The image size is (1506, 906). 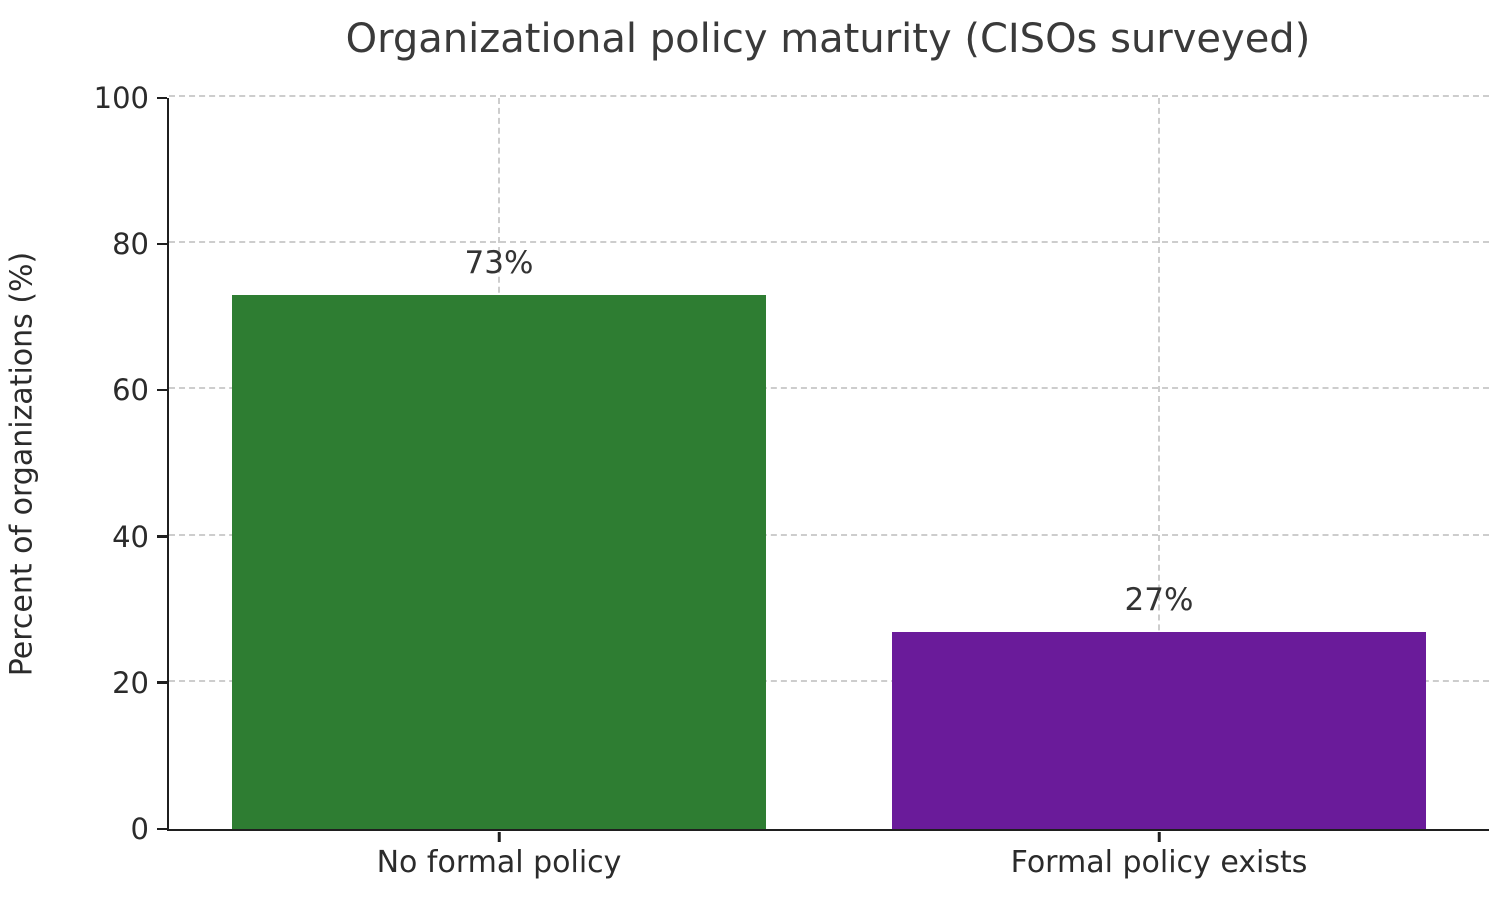 I want to click on y-tick-label: 40, so click(x=130, y=536).